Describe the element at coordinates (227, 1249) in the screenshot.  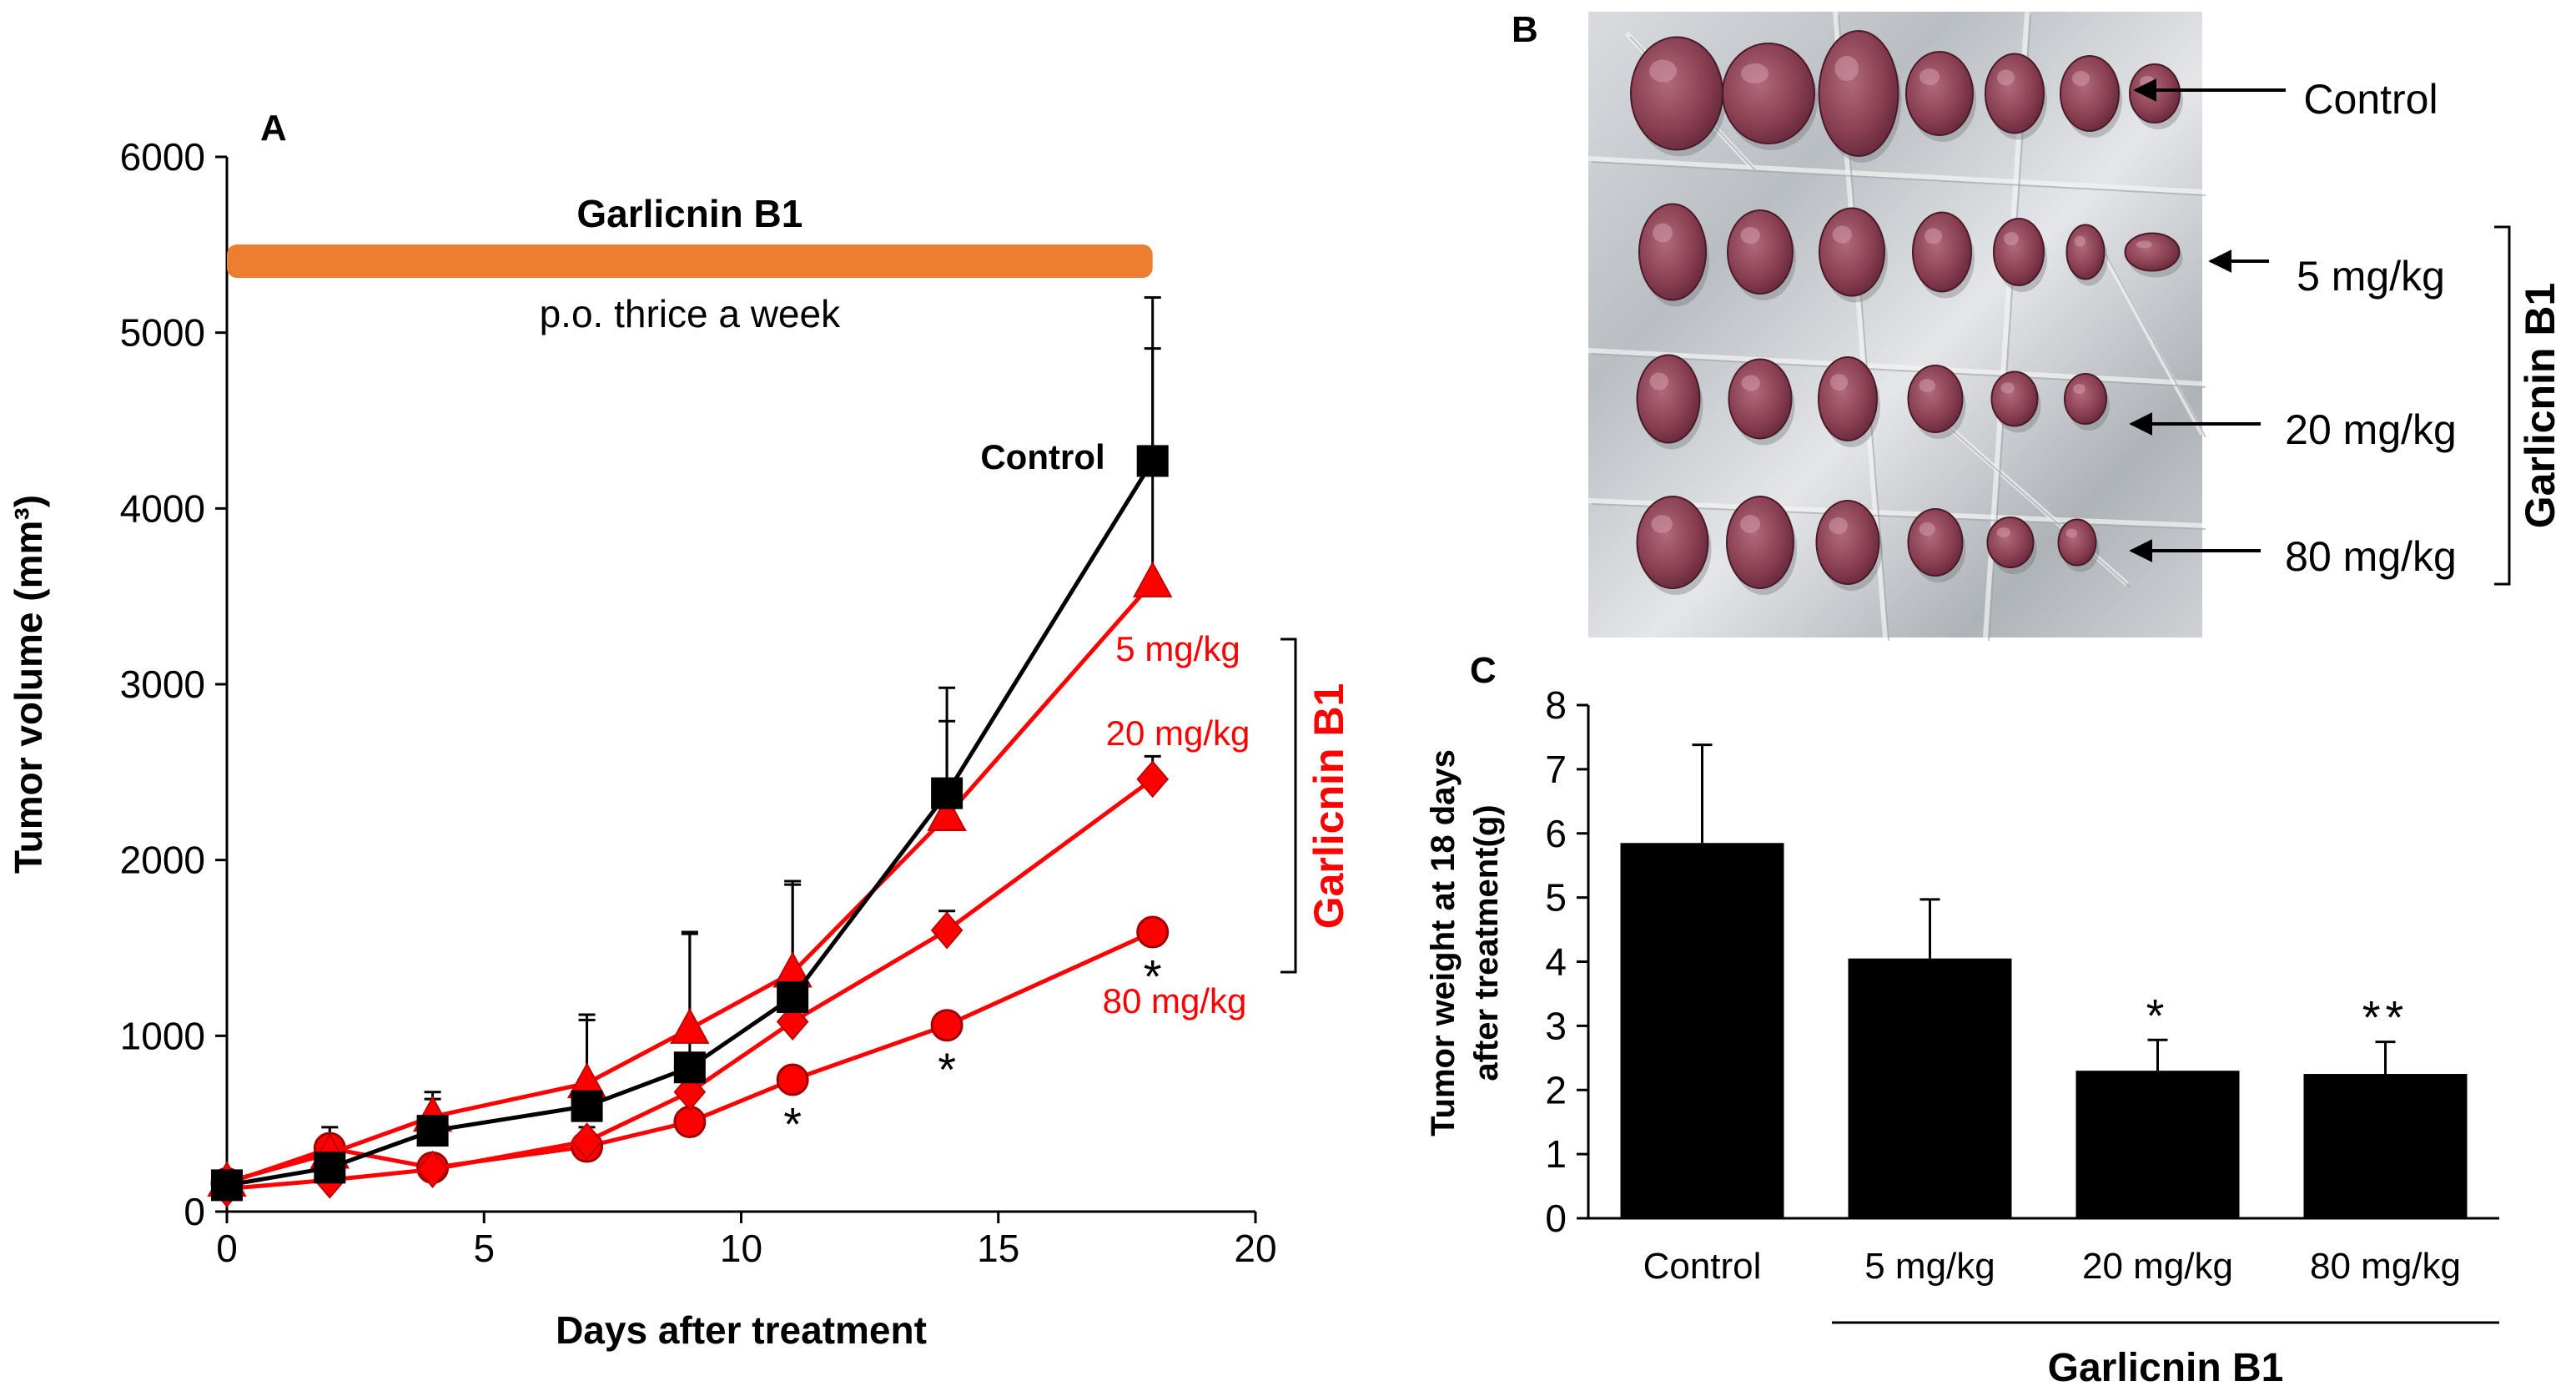
I see `x-tick-label: 0` at that location.